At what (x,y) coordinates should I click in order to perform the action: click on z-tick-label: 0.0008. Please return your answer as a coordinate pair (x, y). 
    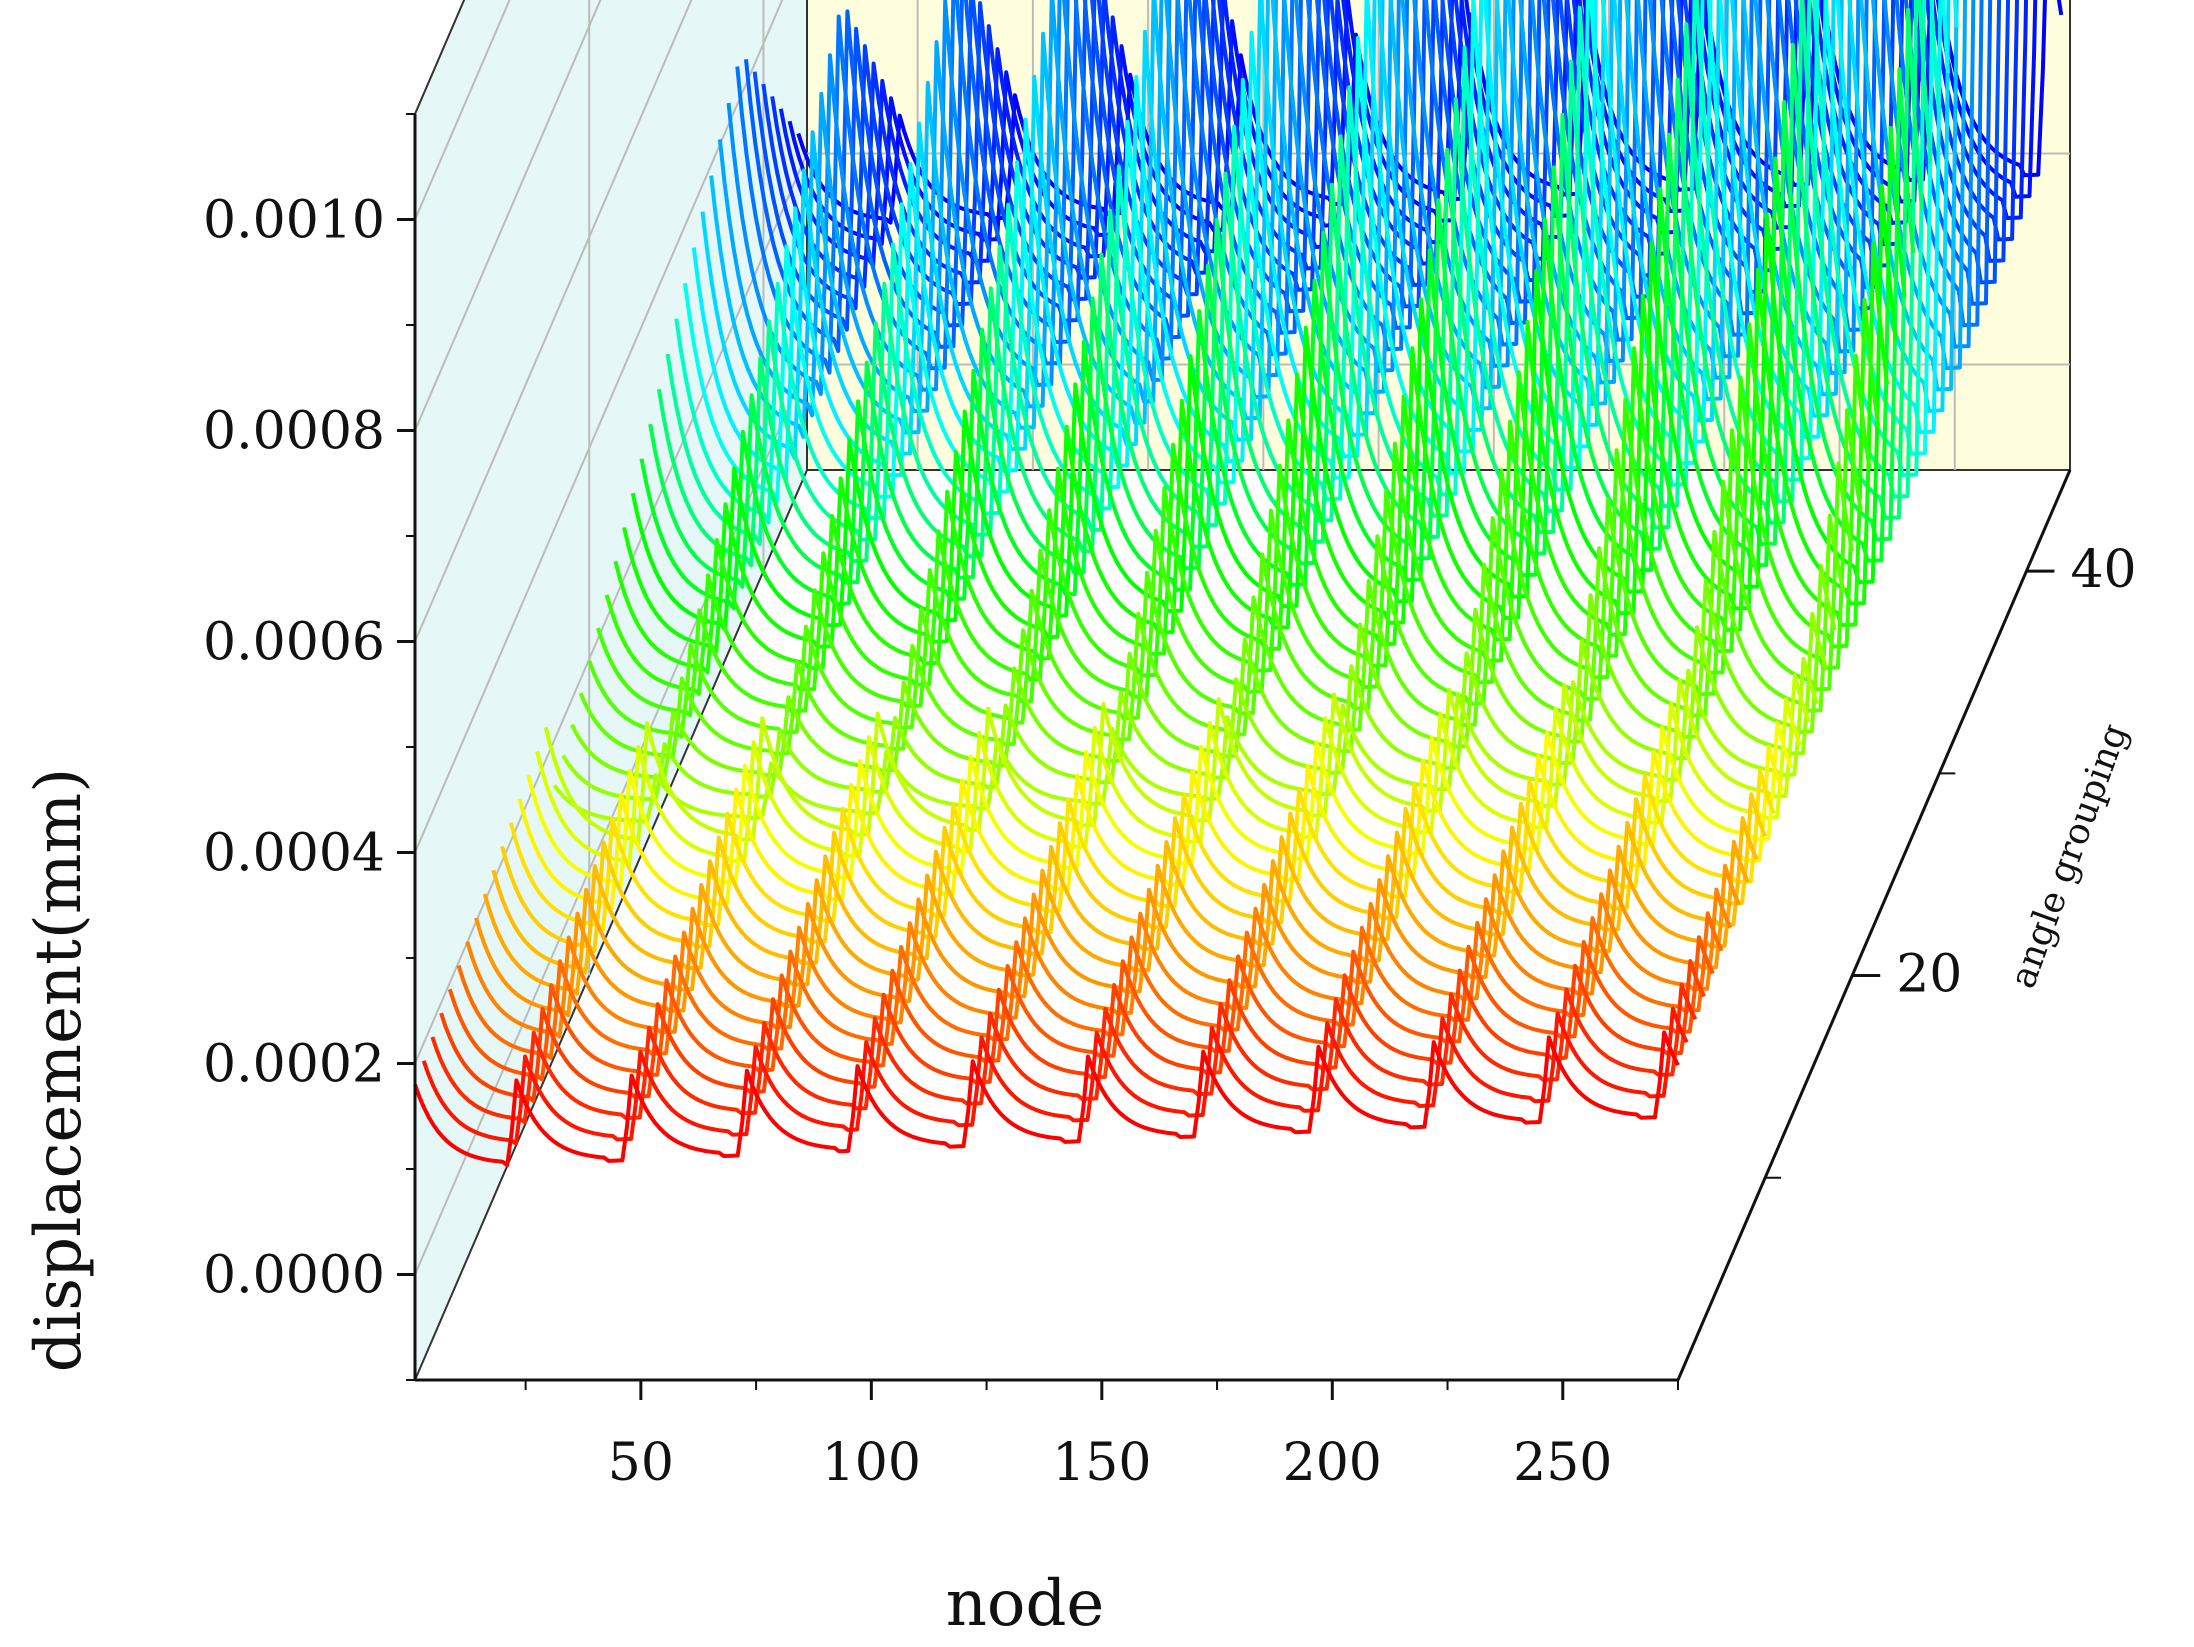
    Looking at the image, I should click on (294, 432).